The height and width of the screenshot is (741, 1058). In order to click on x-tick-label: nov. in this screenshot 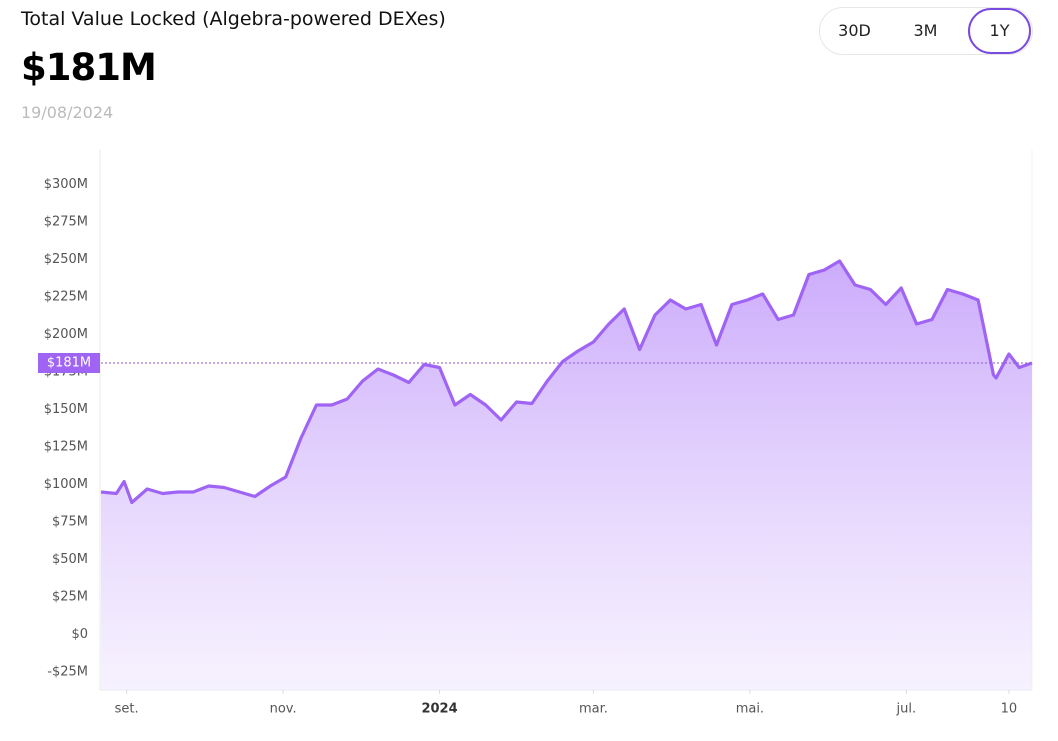, I will do `click(283, 709)`.